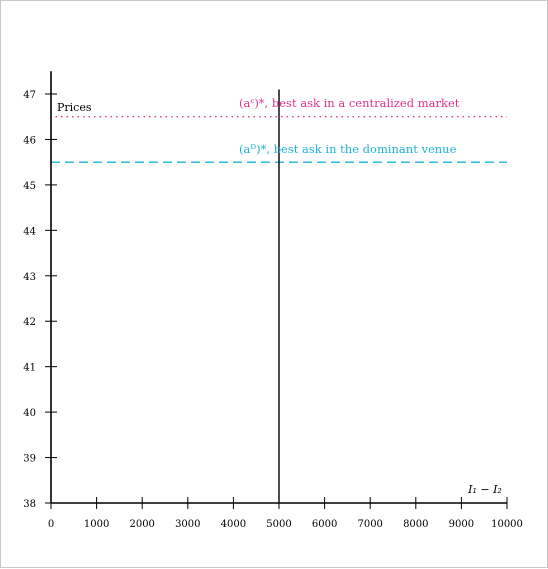 The width and height of the screenshot is (548, 569). I want to click on y-tick-label: 44, so click(29, 231).